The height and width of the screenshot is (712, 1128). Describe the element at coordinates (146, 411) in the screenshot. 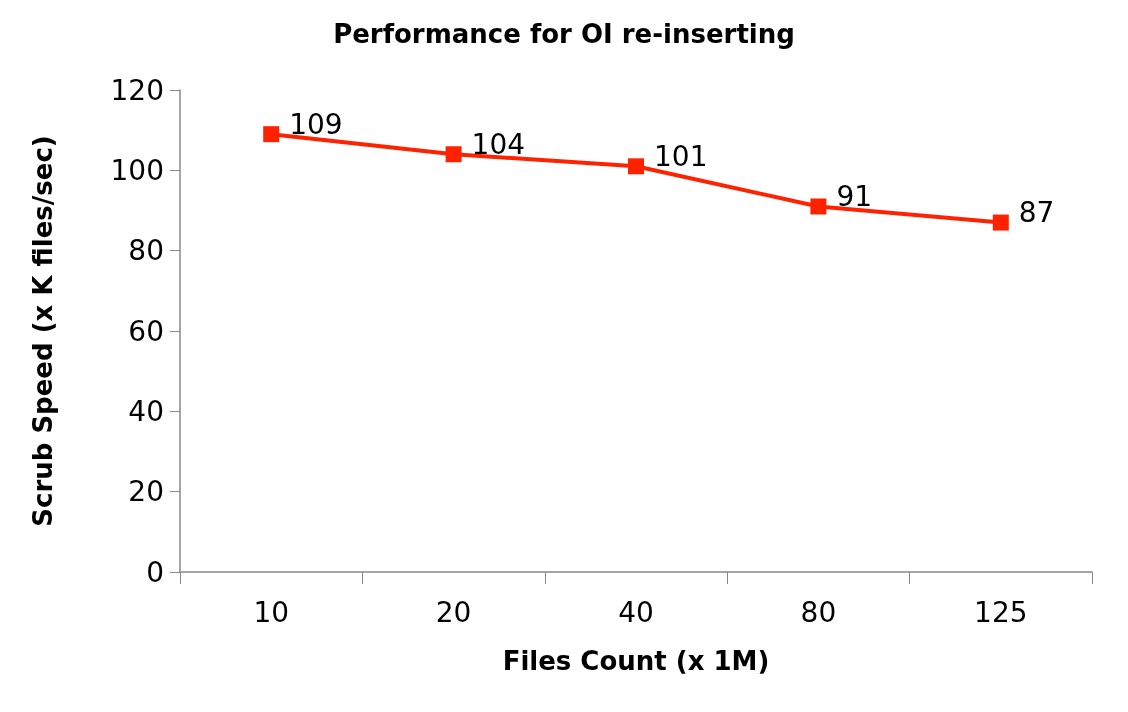

I see `y-tick-label: 40` at that location.